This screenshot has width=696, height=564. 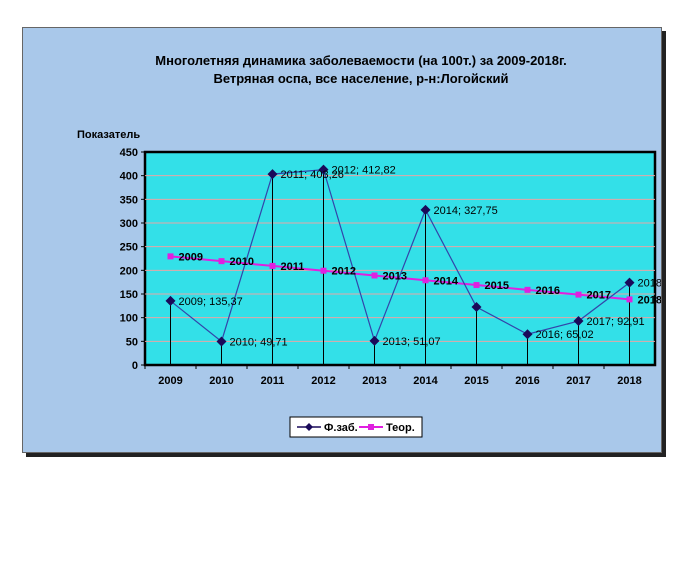 What do you see at coordinates (221, 381) in the screenshot?
I see `x-tick-label: 2010` at bounding box center [221, 381].